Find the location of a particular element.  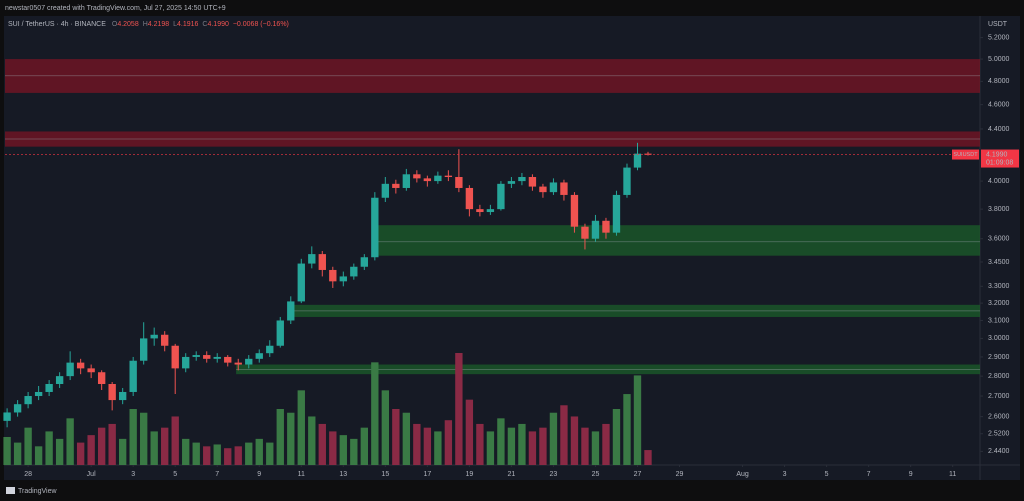

y-tick-label: 2.6000 is located at coordinates (999, 416).